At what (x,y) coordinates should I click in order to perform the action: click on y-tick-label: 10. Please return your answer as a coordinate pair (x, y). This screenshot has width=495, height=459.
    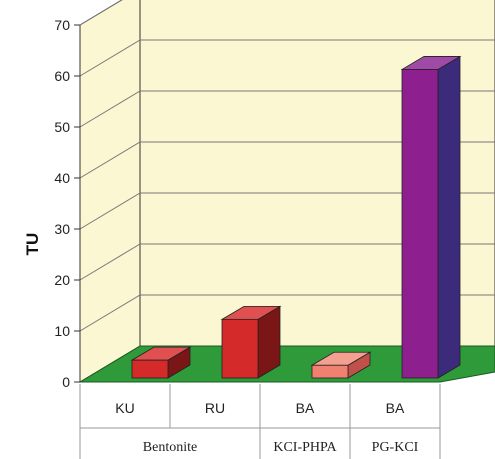
    Looking at the image, I should click on (62, 331).